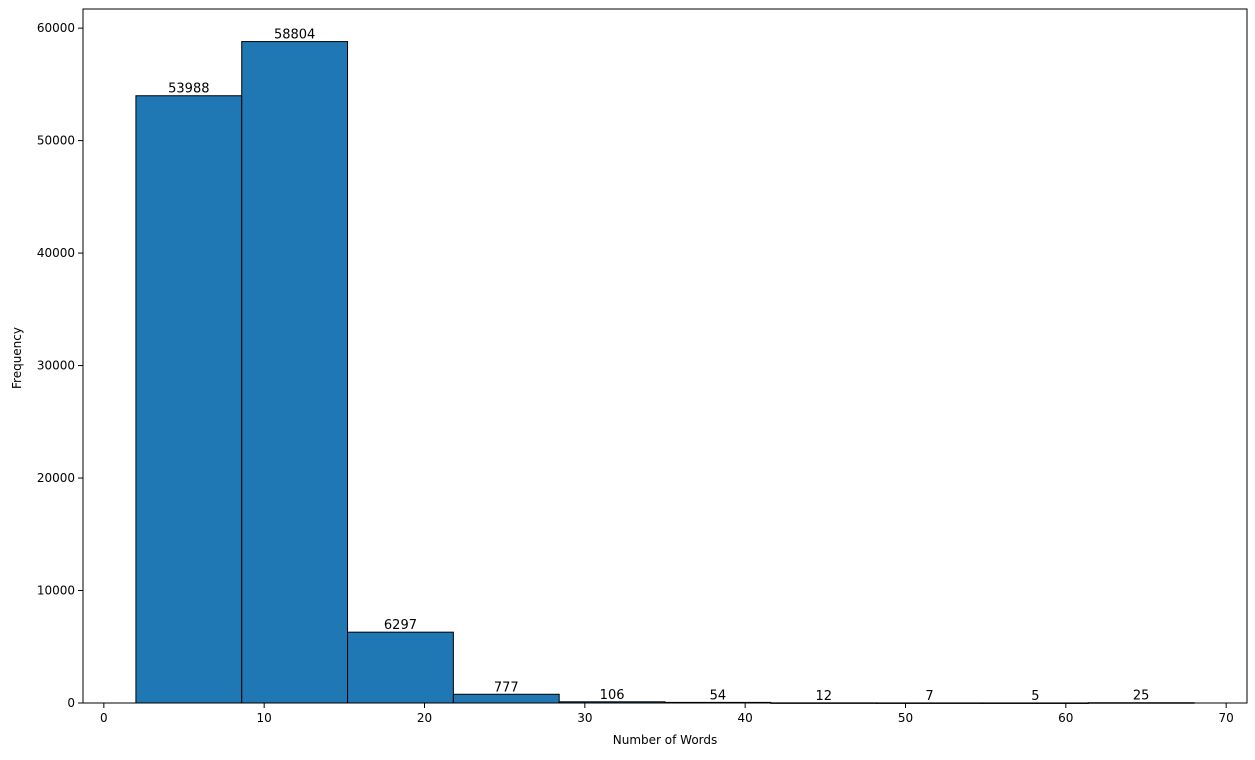  I want to click on bar-value-label: 6297, so click(400, 625).